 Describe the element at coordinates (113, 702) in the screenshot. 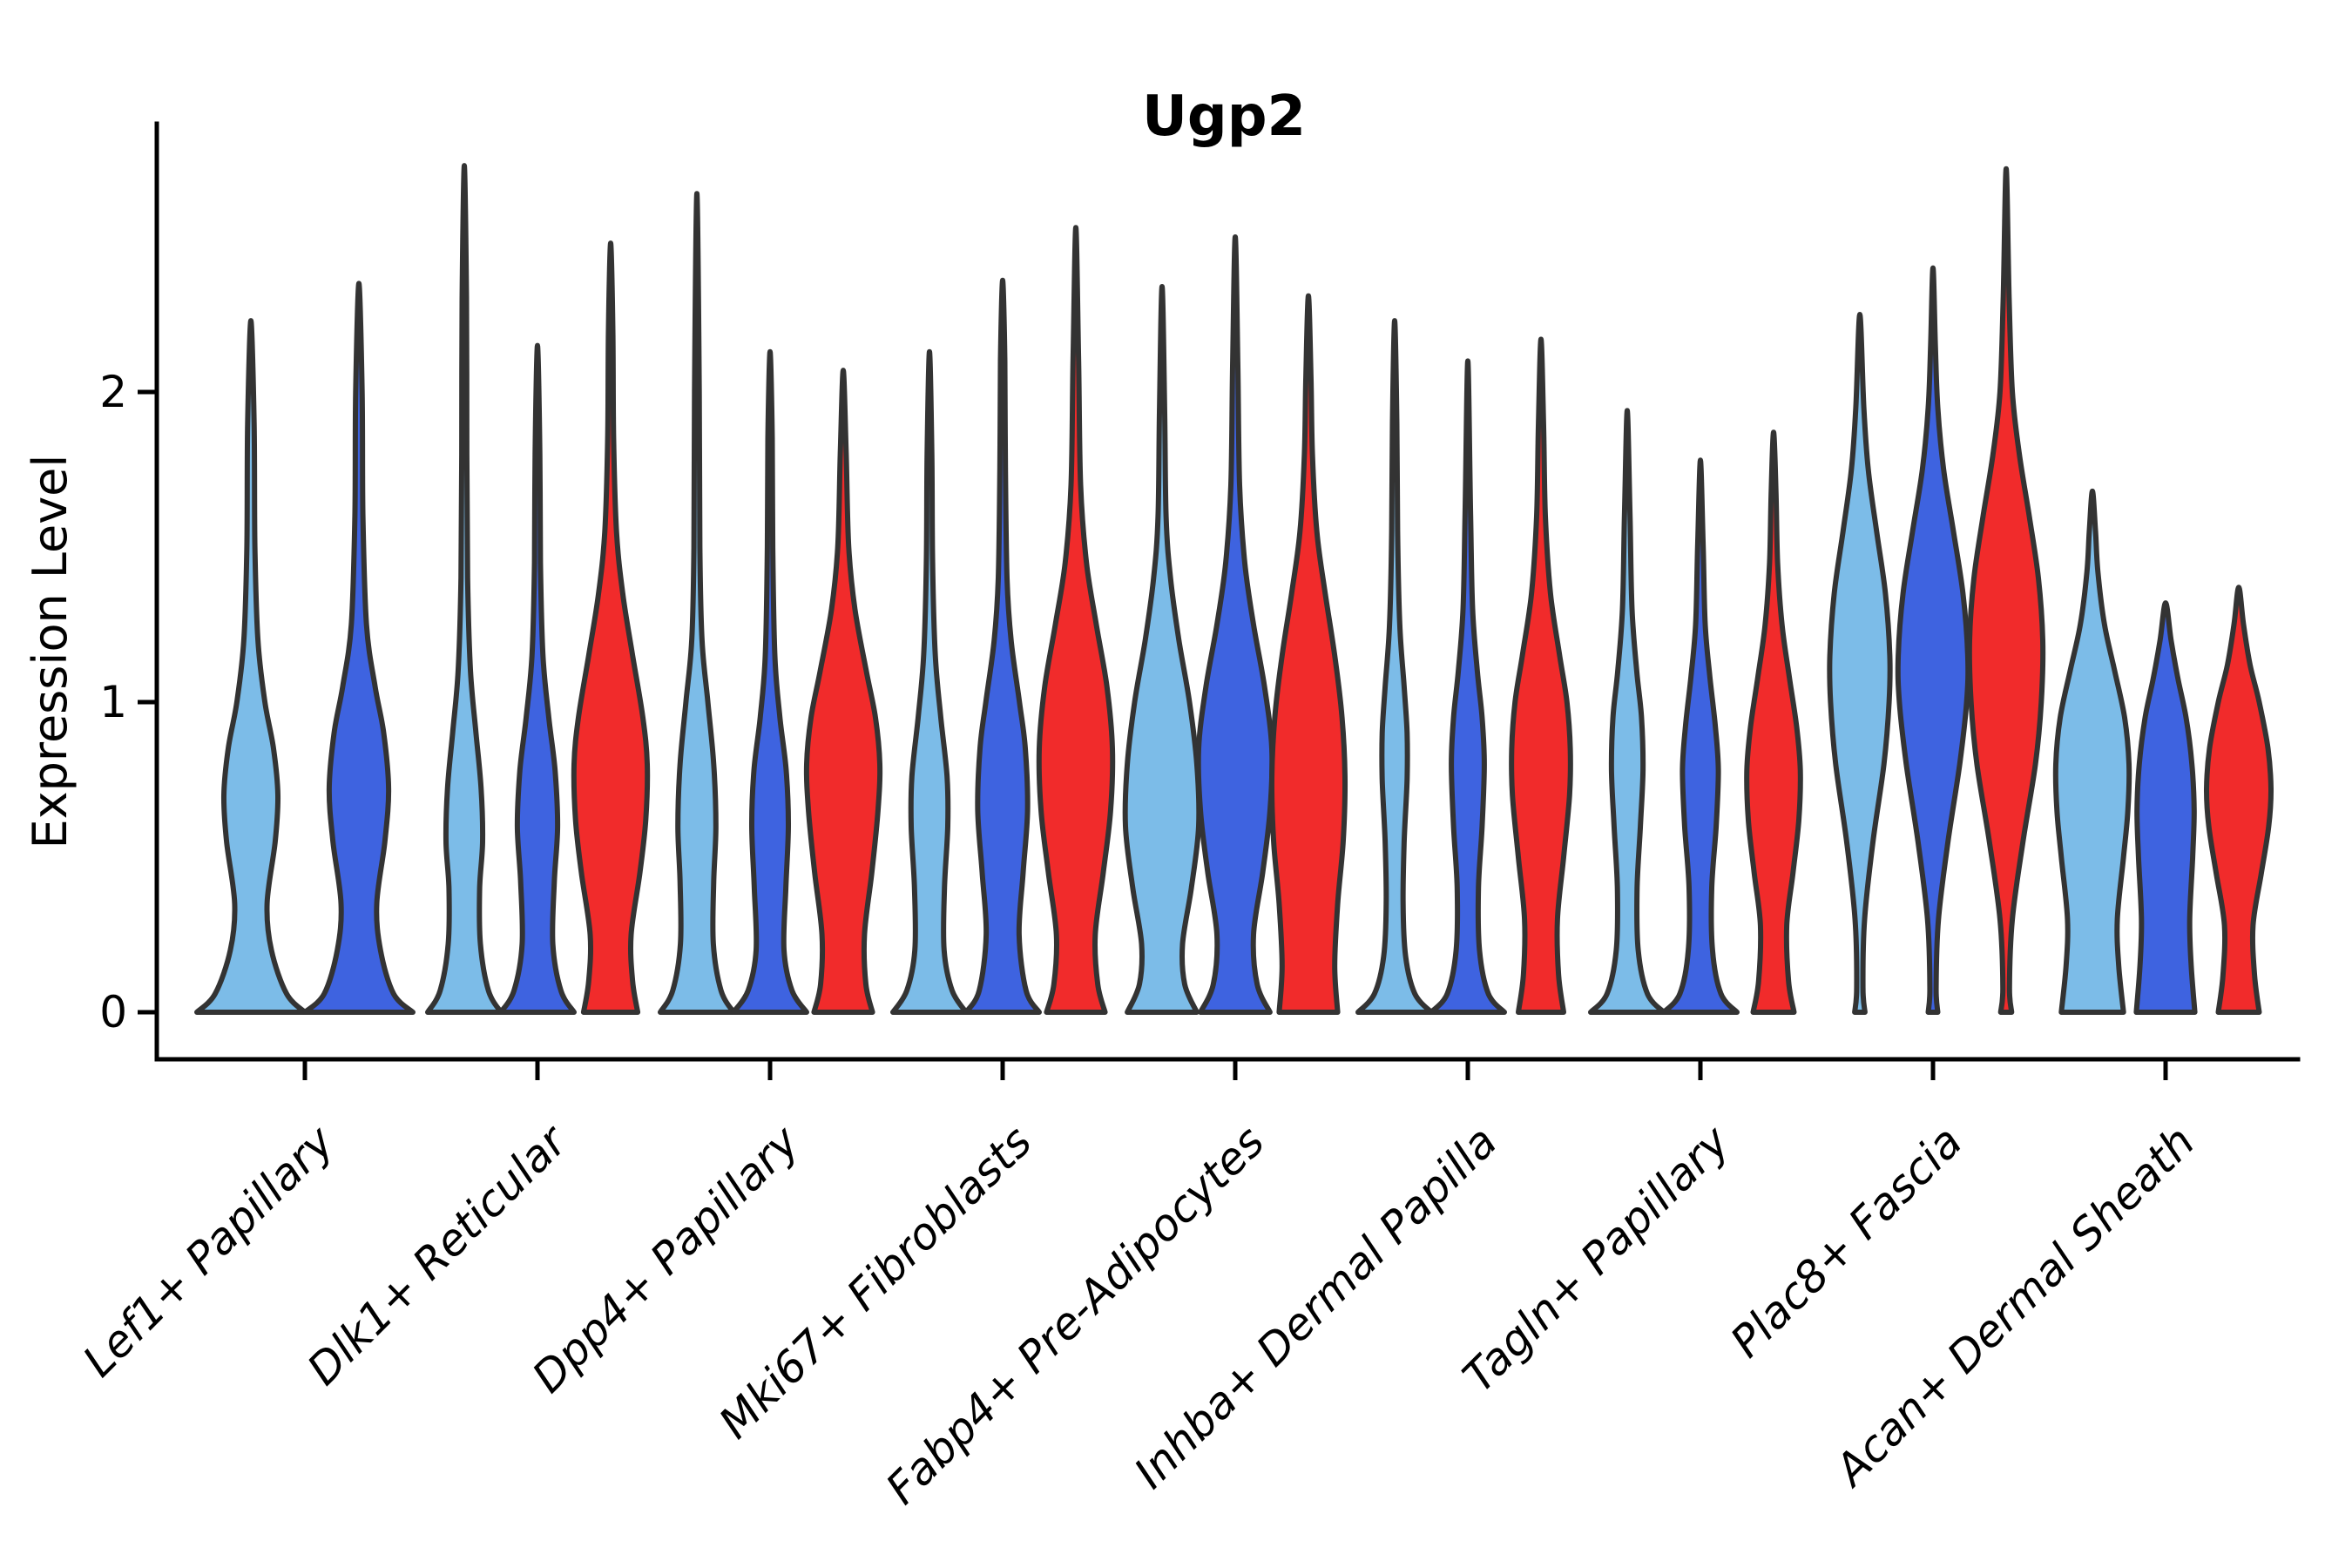

I see `y-tick-label-1: 1` at that location.